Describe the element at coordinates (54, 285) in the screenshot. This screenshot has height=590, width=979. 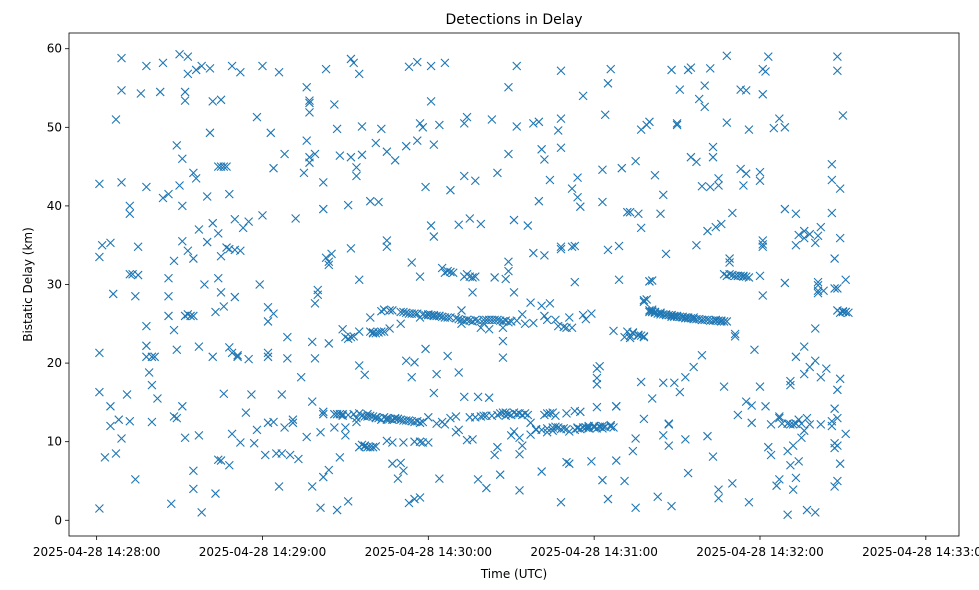
I see `y-tick-label: 30` at that location.